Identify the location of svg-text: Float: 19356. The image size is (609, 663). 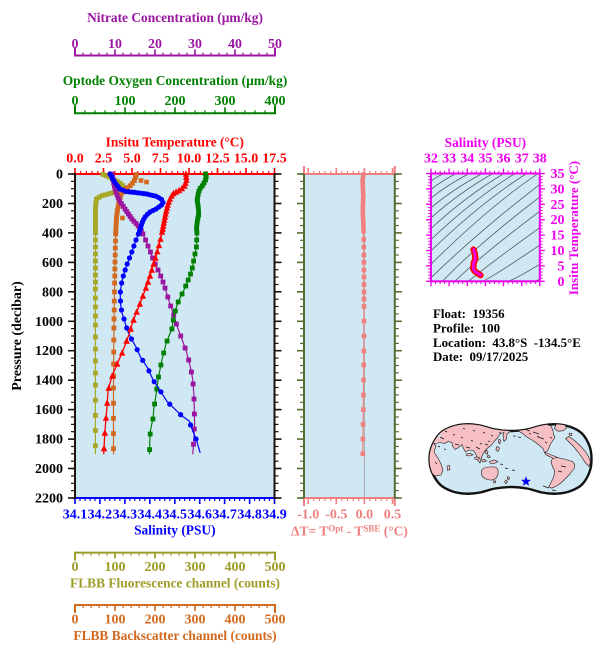
(469, 314).